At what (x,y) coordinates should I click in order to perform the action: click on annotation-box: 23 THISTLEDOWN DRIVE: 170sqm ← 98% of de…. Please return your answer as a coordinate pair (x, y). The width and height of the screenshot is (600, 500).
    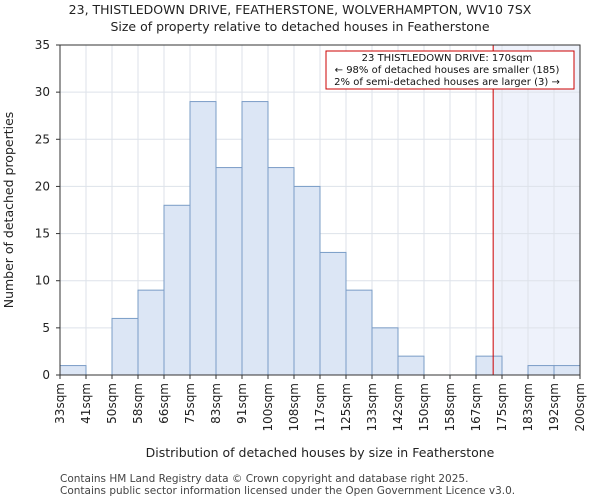
    Looking at the image, I should click on (450, 70).